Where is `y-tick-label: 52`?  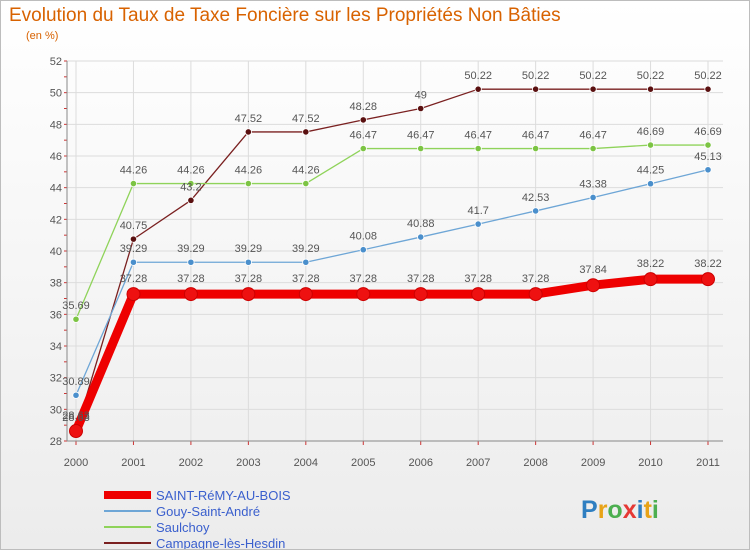 y-tick-label: 52 is located at coordinates (56, 62).